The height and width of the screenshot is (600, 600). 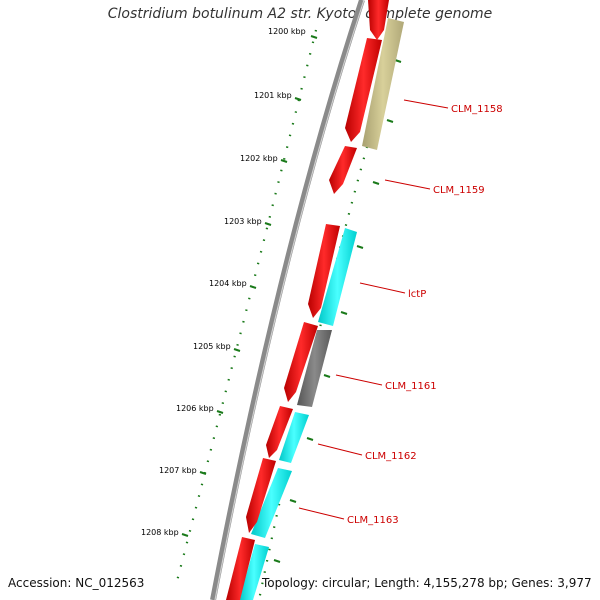 I want to click on gene-feature-next-cyan, so click(x=254, y=572).